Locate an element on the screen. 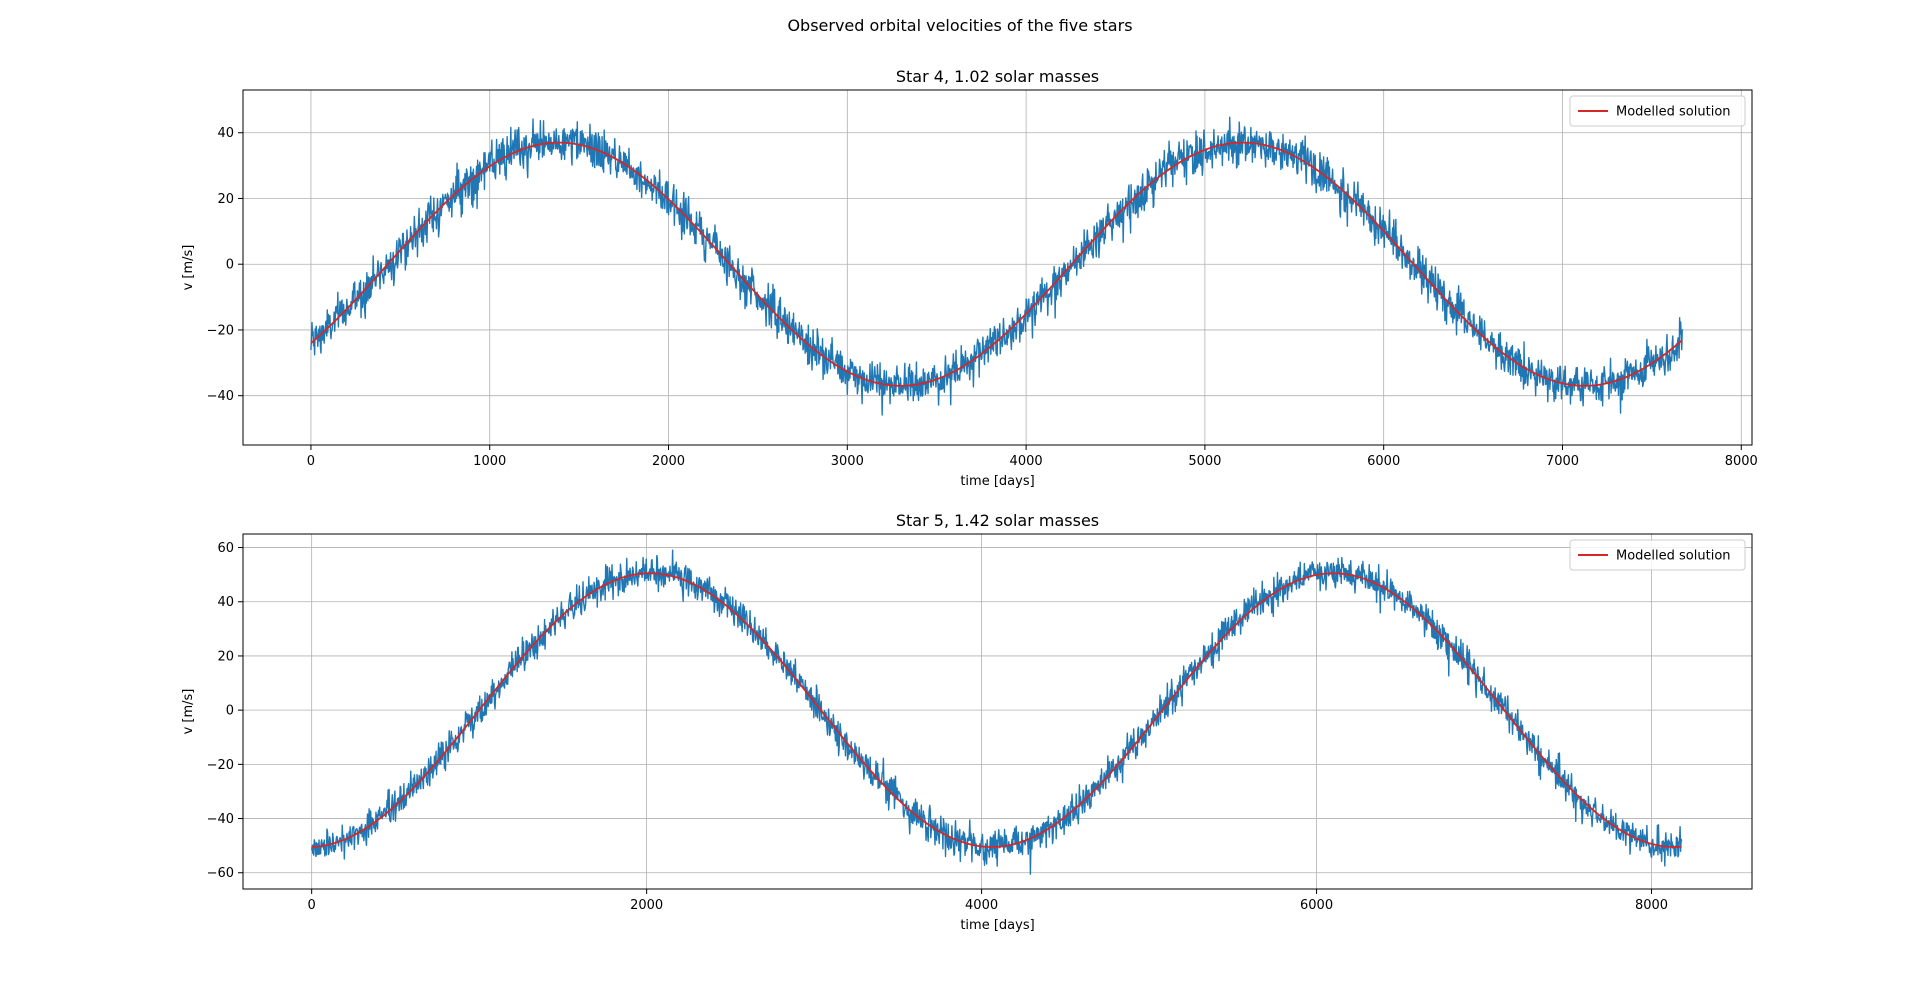 Image resolution: width=1920 pixels, height=984 pixels. y-tick-label: 60 is located at coordinates (225, 548).